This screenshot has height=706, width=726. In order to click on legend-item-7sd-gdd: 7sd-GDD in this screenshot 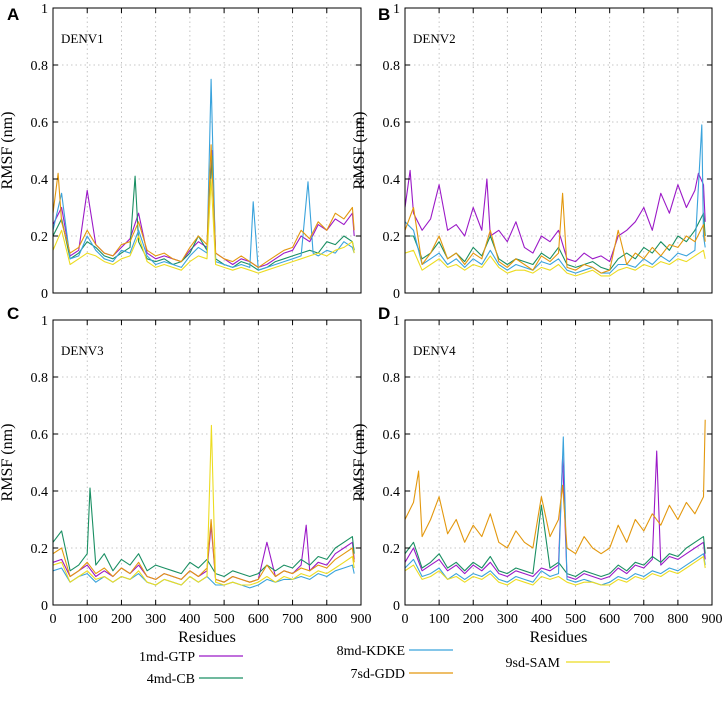, I will do `click(402, 674)`.